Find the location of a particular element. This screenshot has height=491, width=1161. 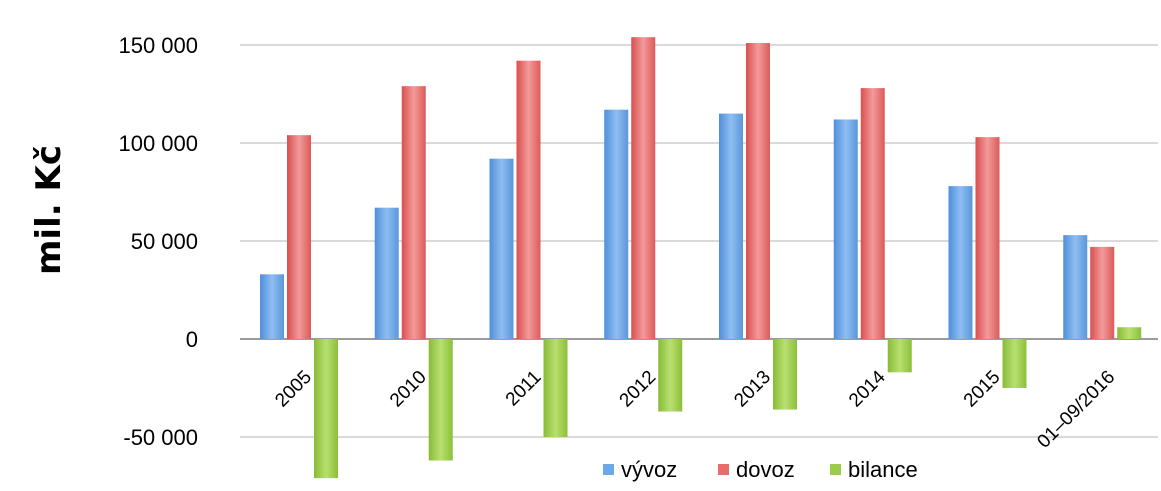

y-tick-labels: 150 000 100 000 50 000 0 -50 000 is located at coordinates (158, 241).